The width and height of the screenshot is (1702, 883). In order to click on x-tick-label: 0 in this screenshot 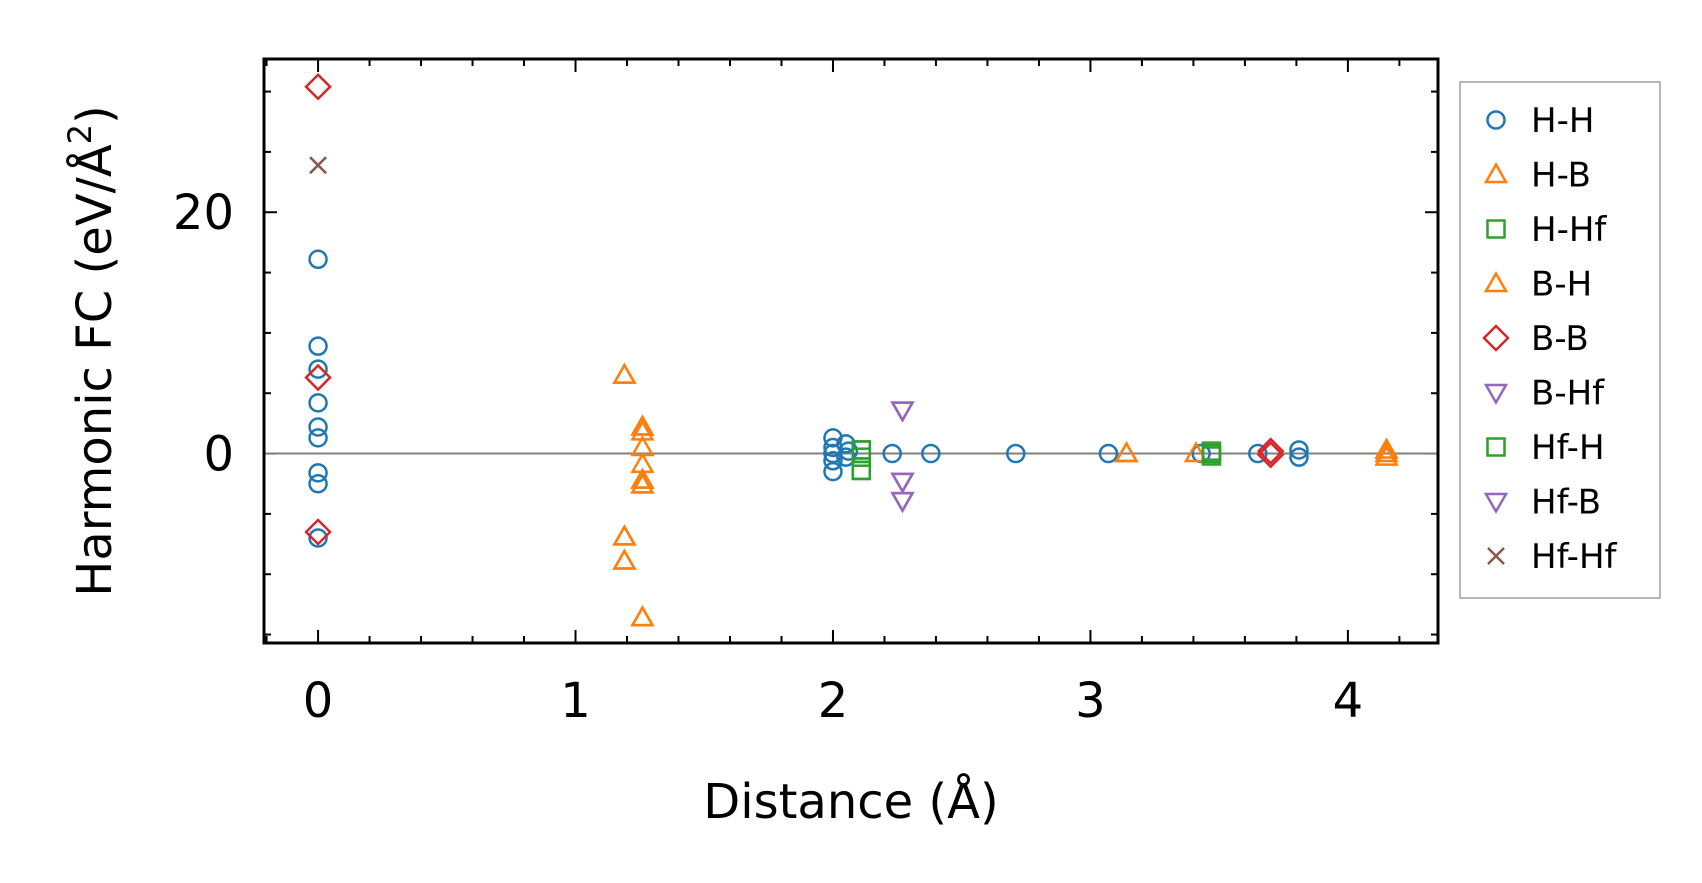, I will do `click(318, 701)`.